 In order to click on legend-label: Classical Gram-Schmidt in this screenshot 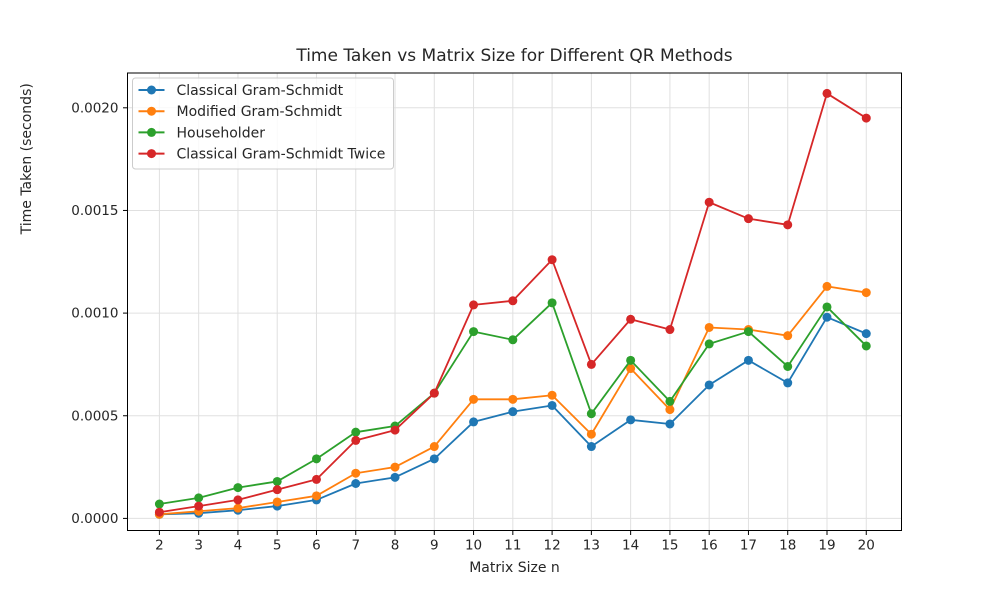, I will do `click(260, 91)`.